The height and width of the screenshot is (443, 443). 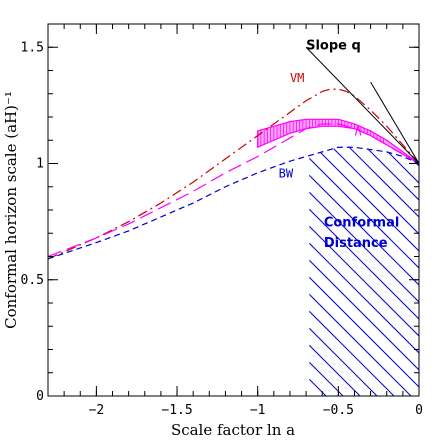 I want to click on annotation-bw: BW, so click(x=286, y=173).